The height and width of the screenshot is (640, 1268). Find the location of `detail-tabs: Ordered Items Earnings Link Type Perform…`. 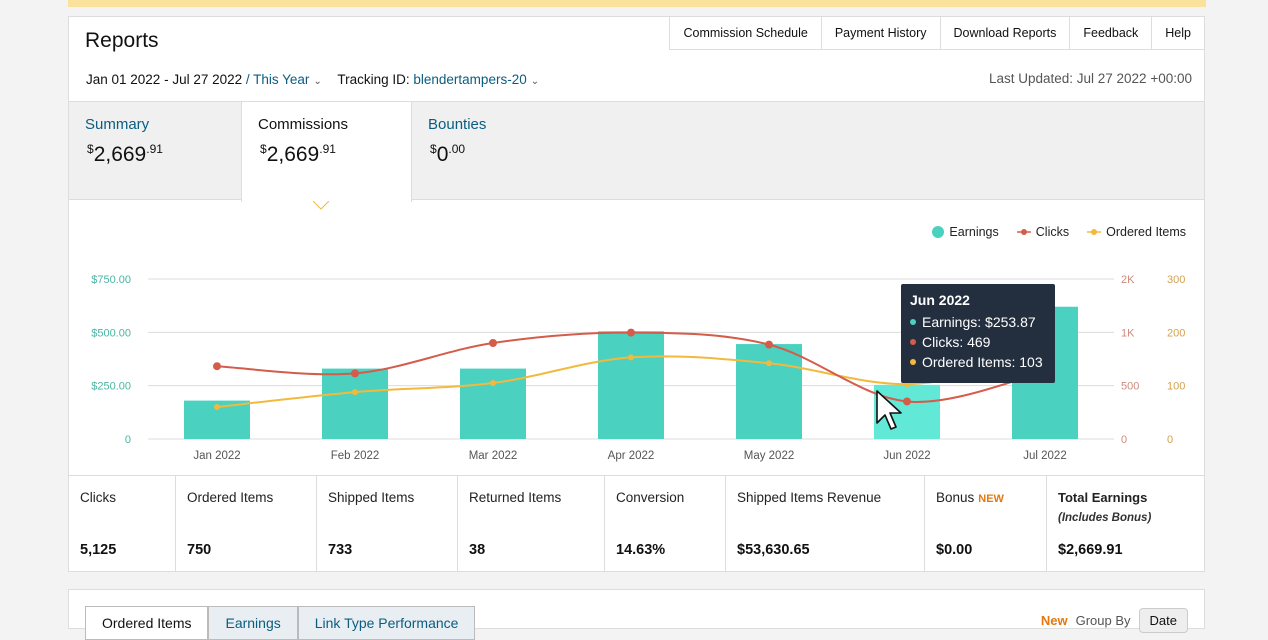

detail-tabs: Ordered Items Earnings Link Type Perform… is located at coordinates (280, 623).